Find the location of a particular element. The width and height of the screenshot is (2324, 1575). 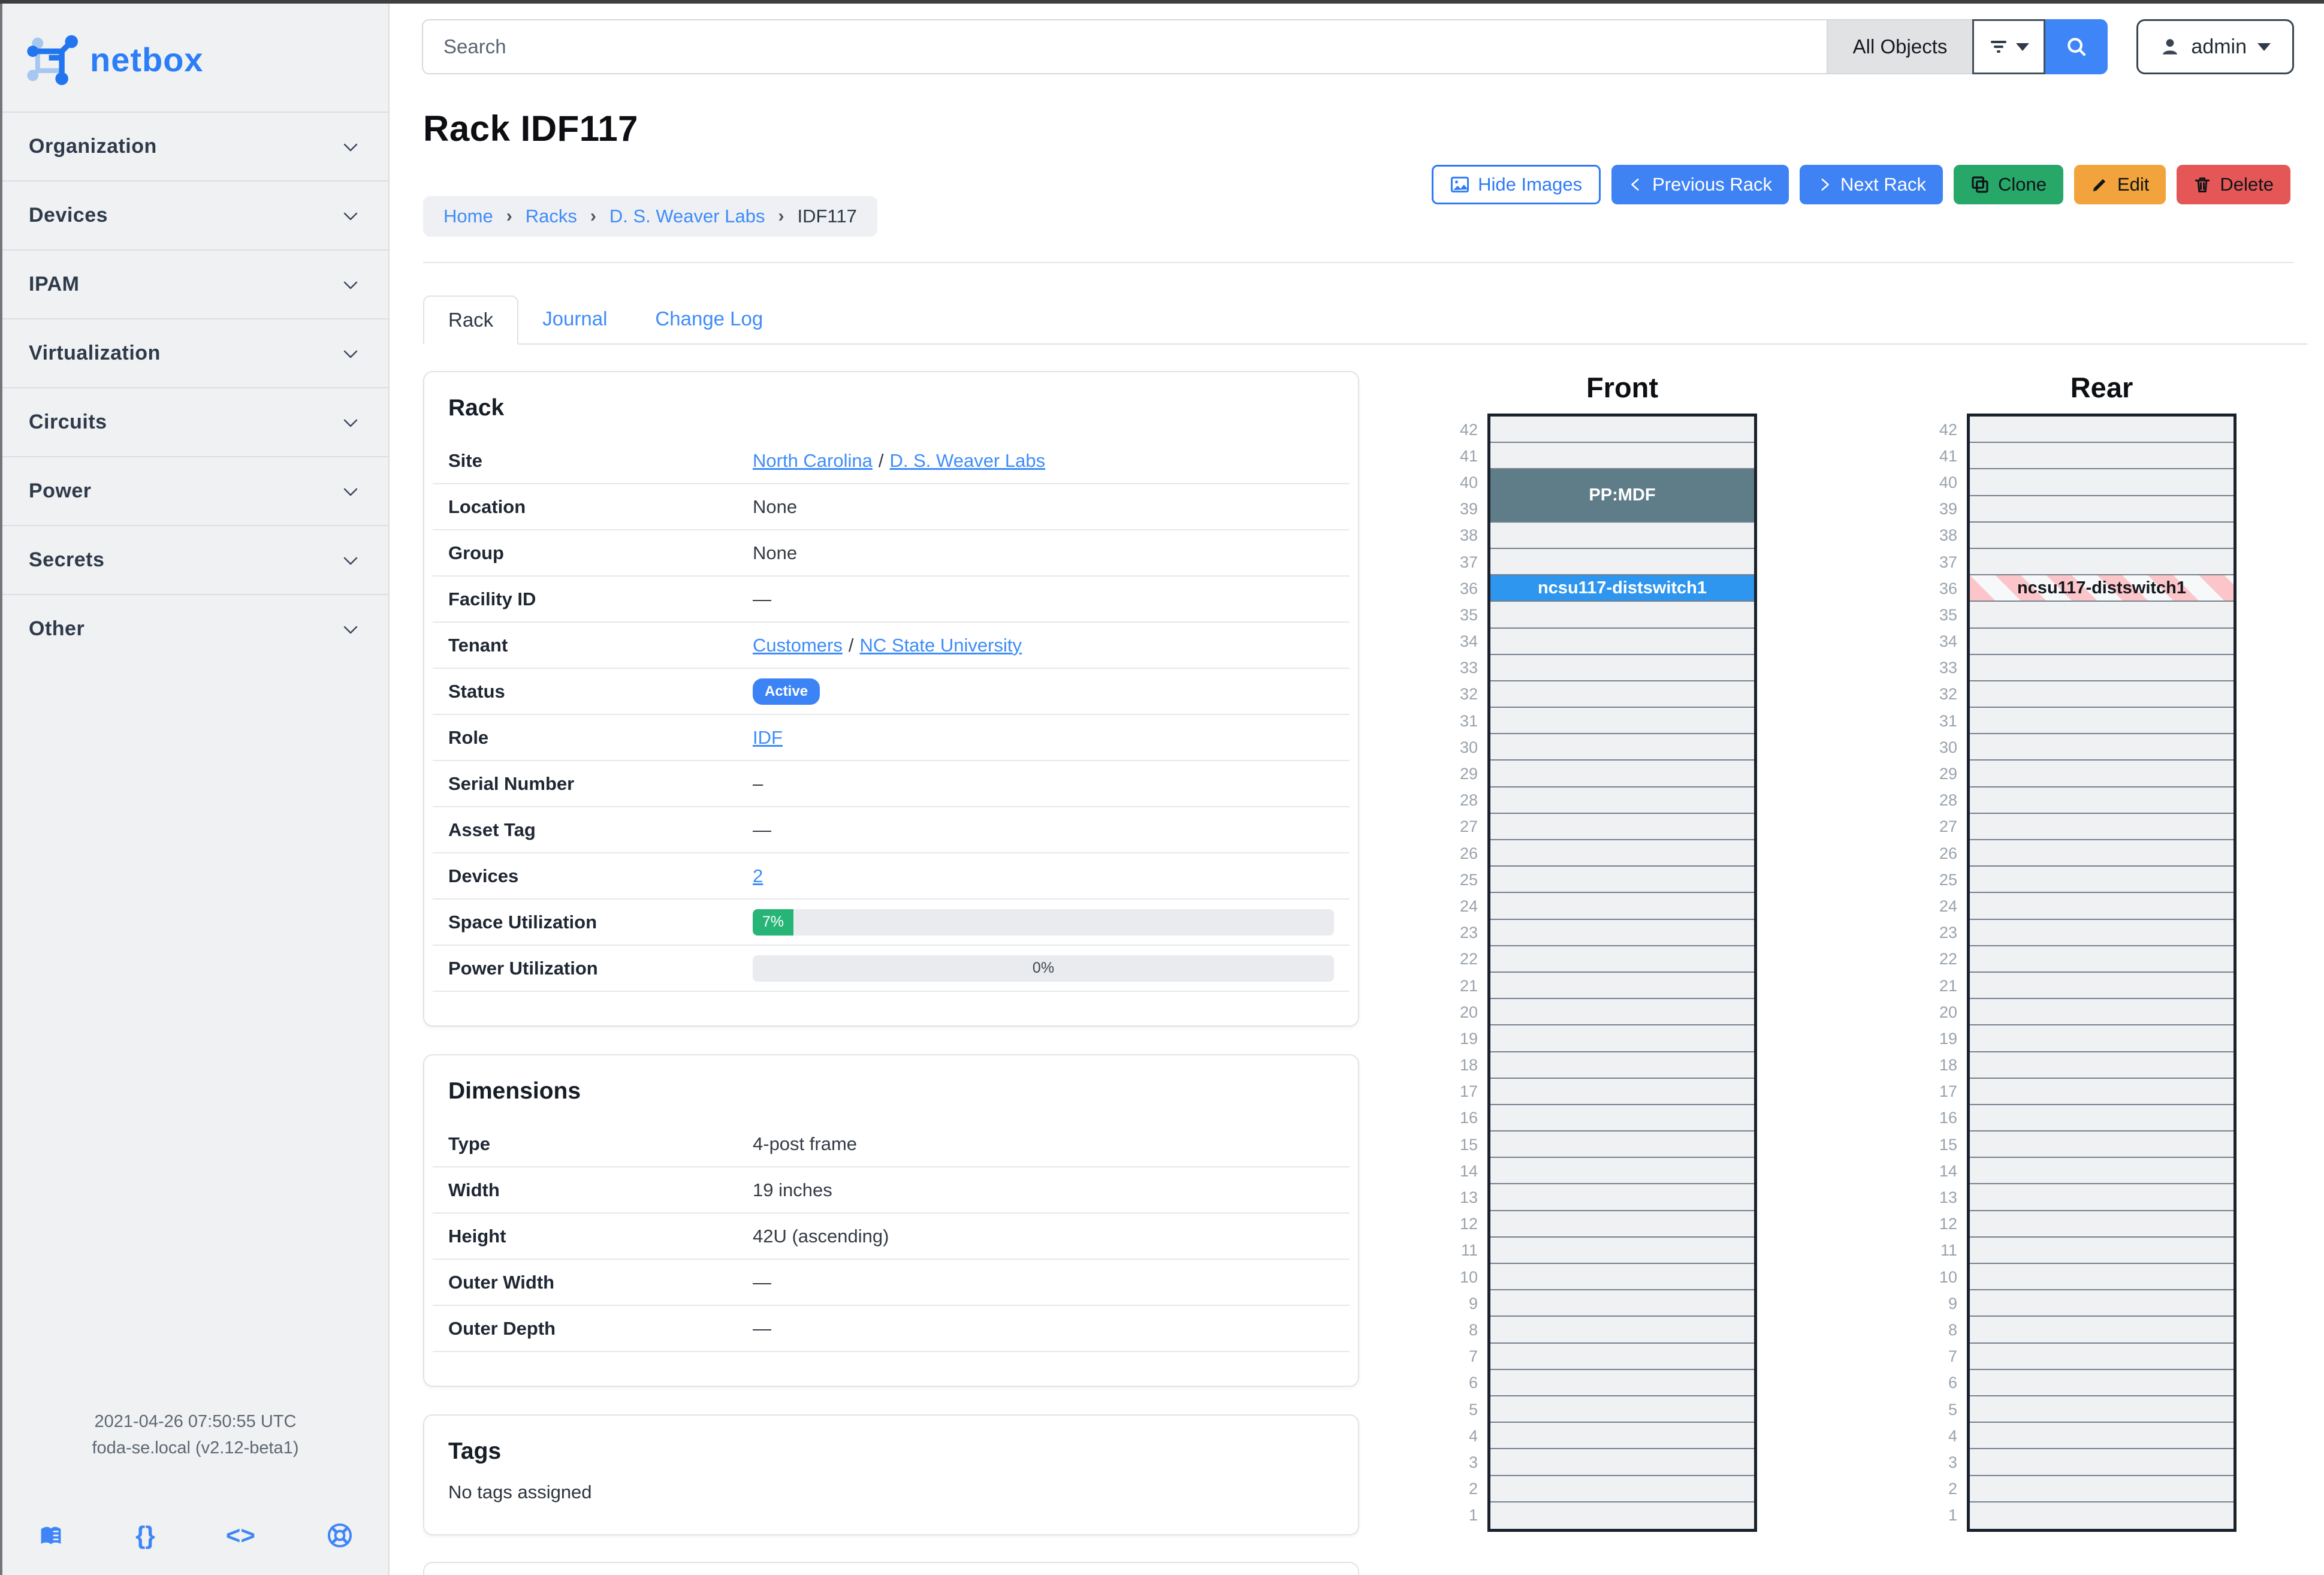

help-lifebuoy-icon is located at coordinates (340, 1535).